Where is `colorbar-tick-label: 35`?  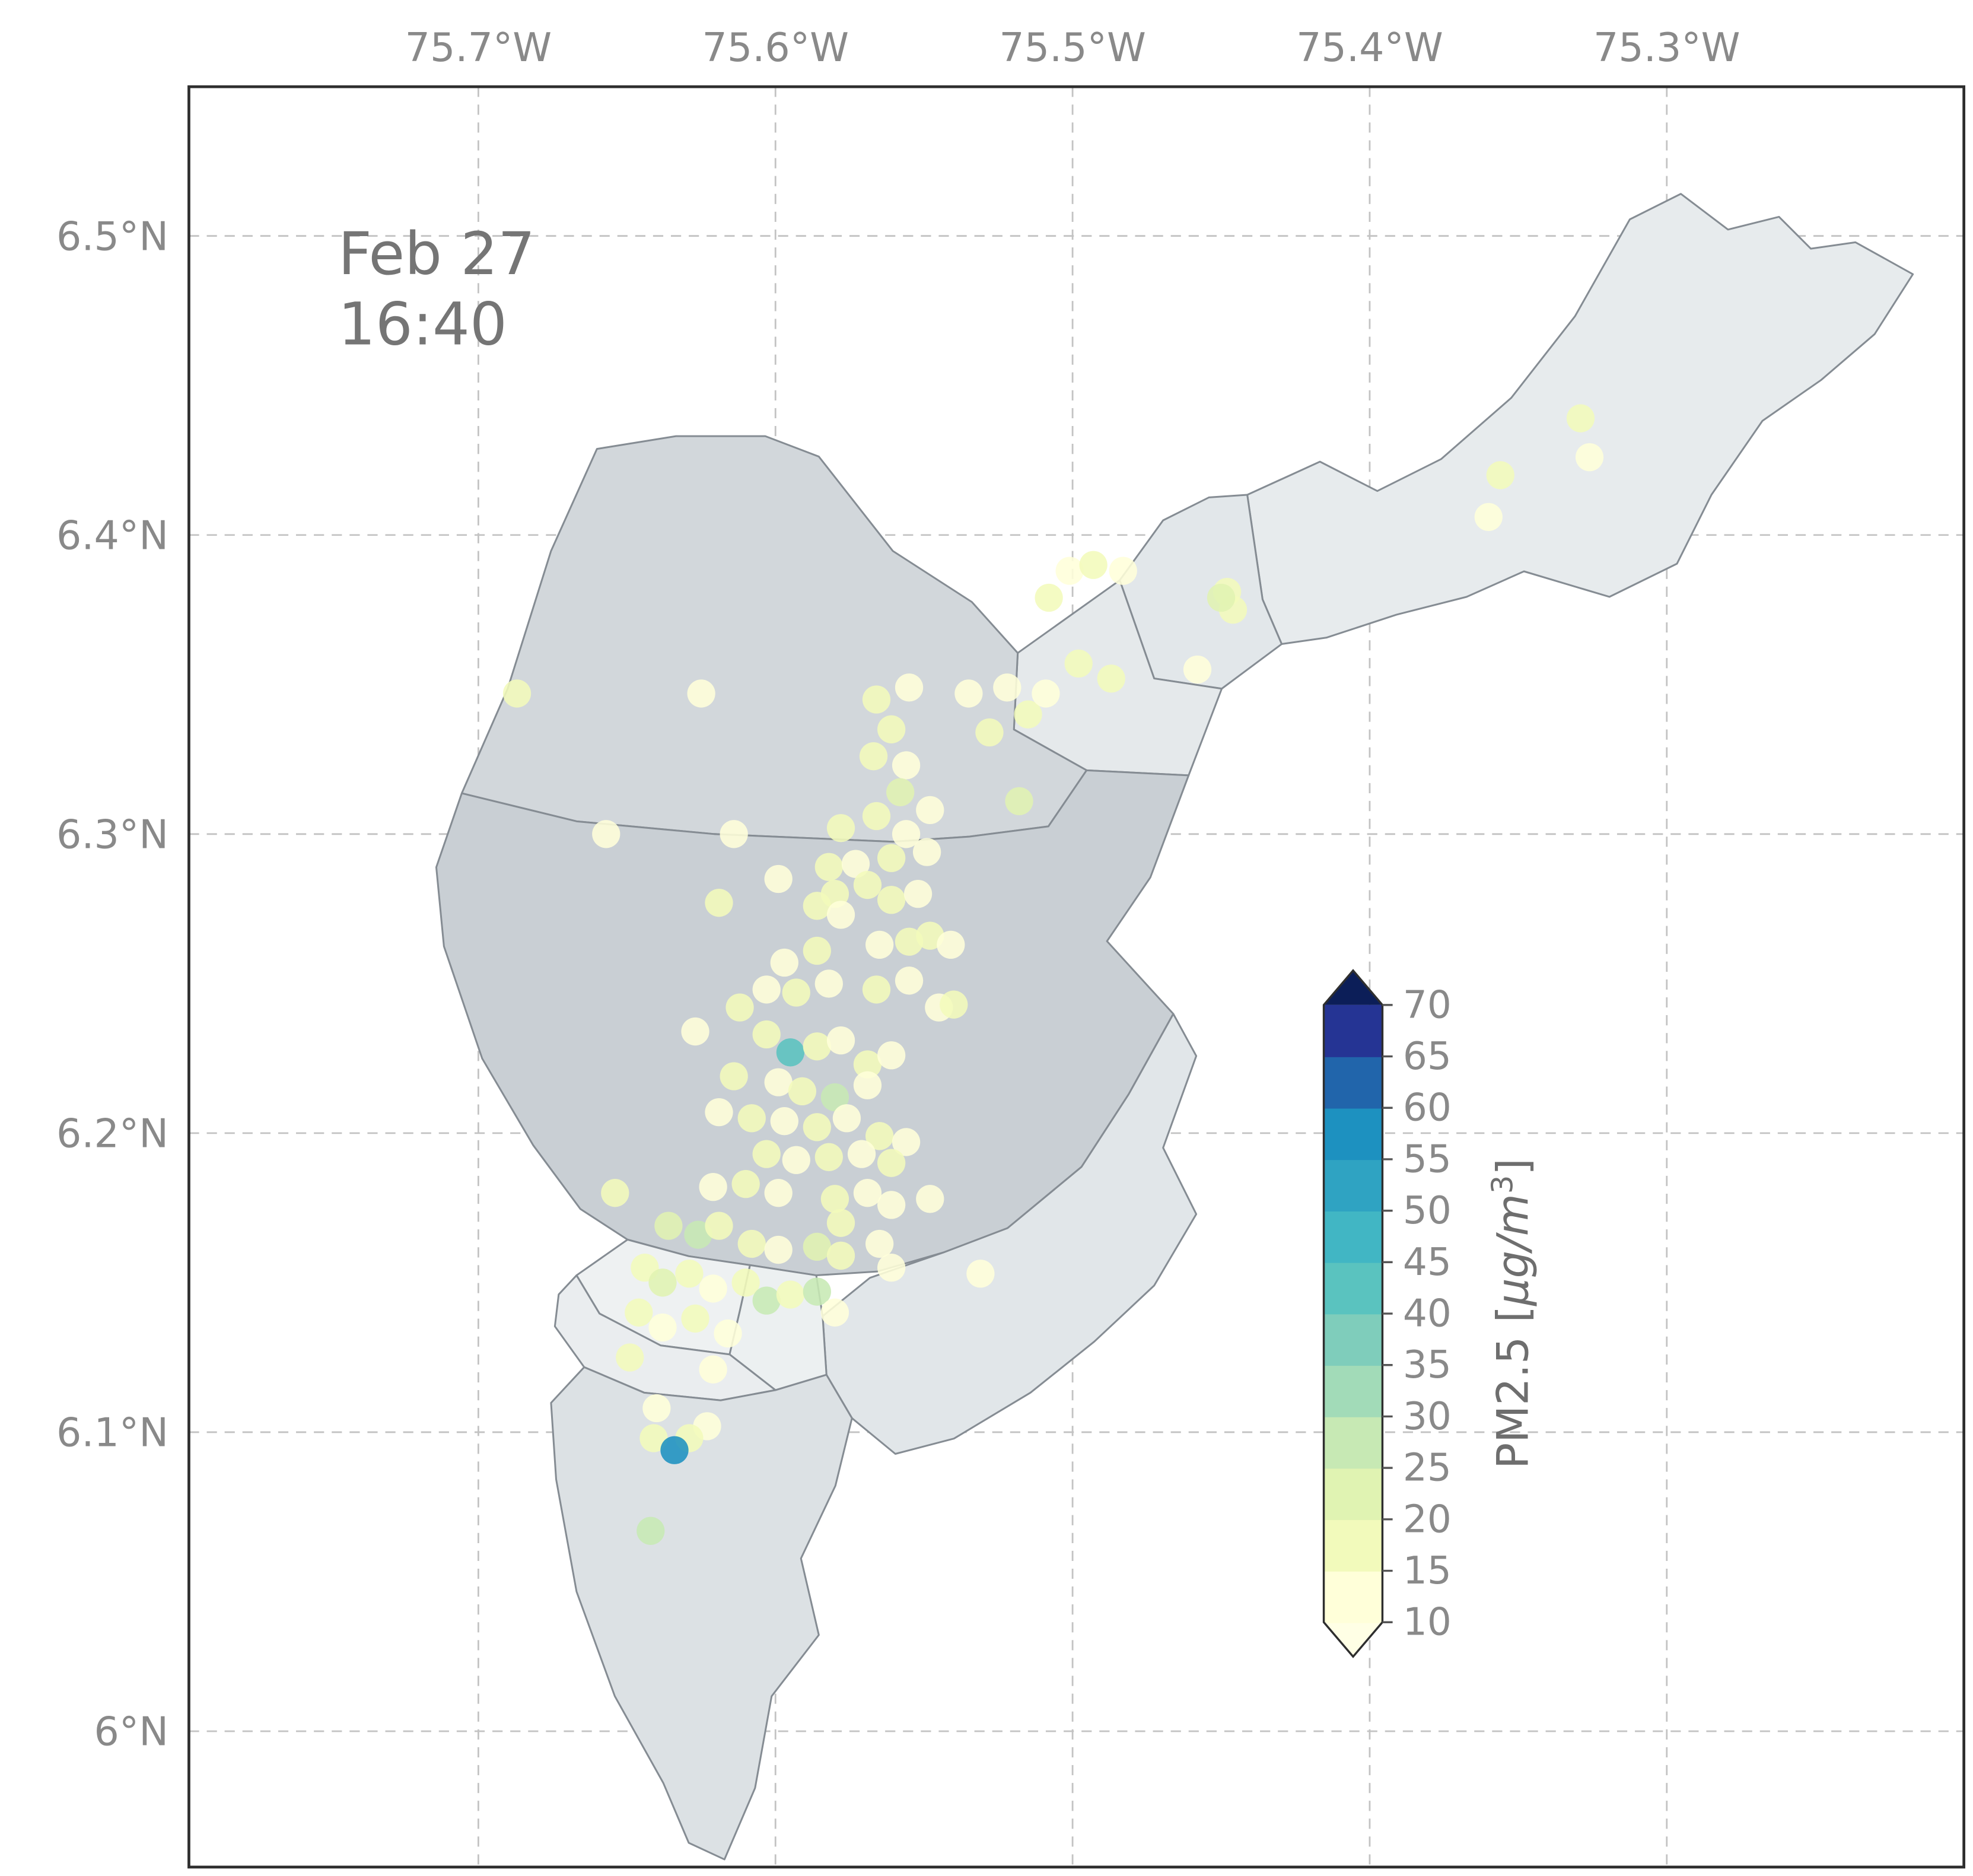
colorbar-tick-label: 35 is located at coordinates (1428, 1365).